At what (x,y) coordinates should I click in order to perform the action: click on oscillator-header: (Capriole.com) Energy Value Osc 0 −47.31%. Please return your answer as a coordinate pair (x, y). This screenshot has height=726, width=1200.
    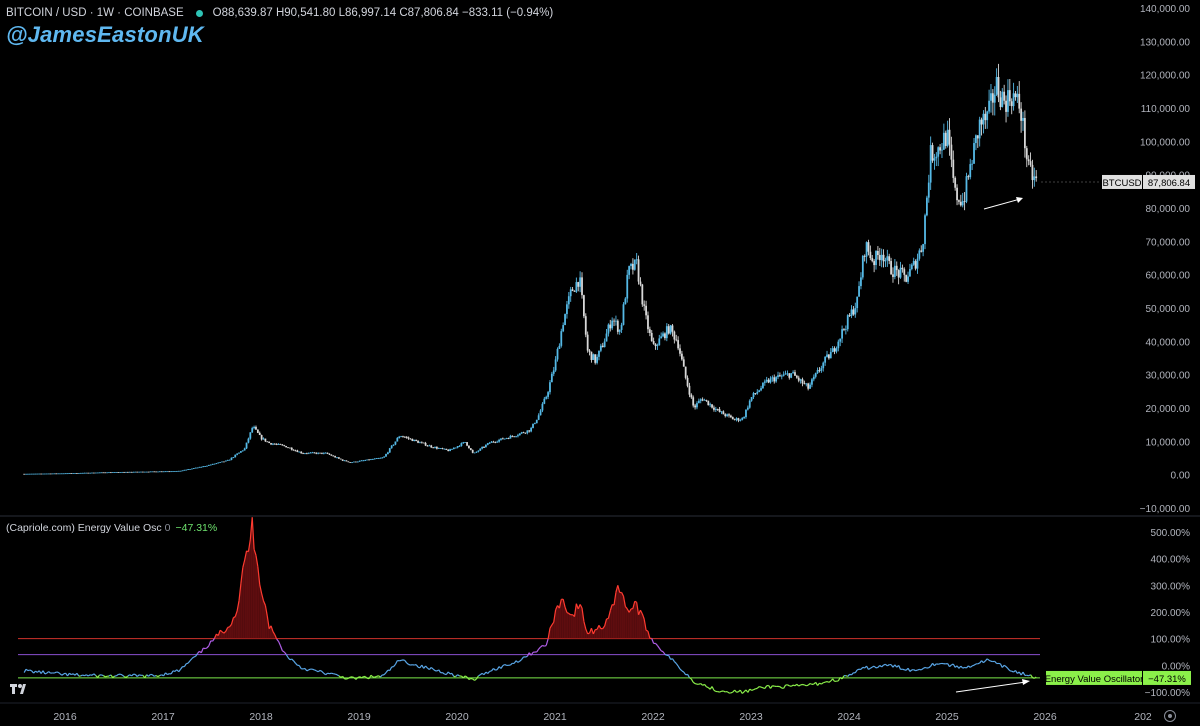
    Looking at the image, I should click on (111, 528).